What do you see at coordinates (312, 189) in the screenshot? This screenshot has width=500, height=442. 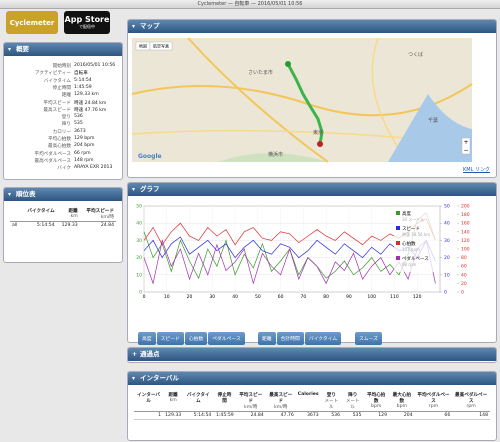 I see `panel-header: グラフ` at bounding box center [312, 189].